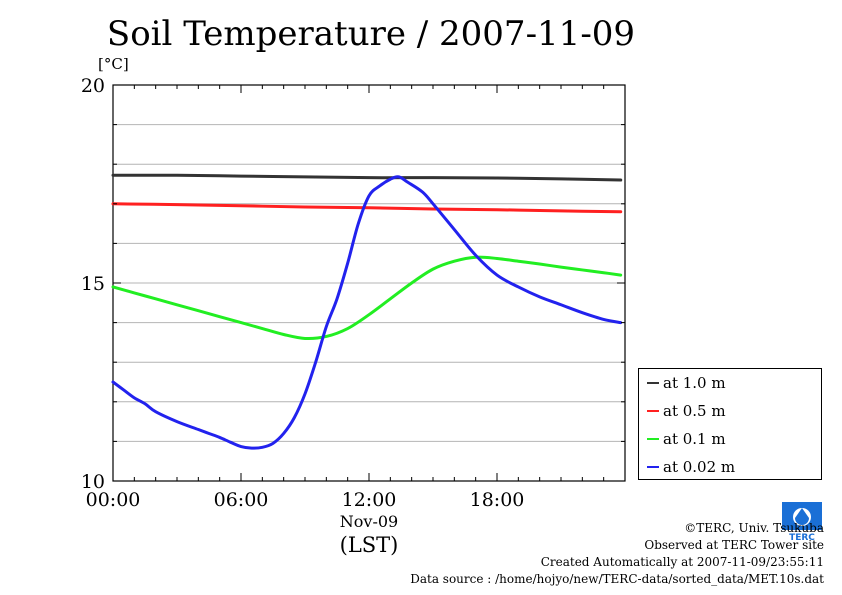 The width and height of the screenshot is (842, 595). What do you see at coordinates (694, 439) in the screenshot?
I see `legend-label: at 0.1 m` at bounding box center [694, 439].